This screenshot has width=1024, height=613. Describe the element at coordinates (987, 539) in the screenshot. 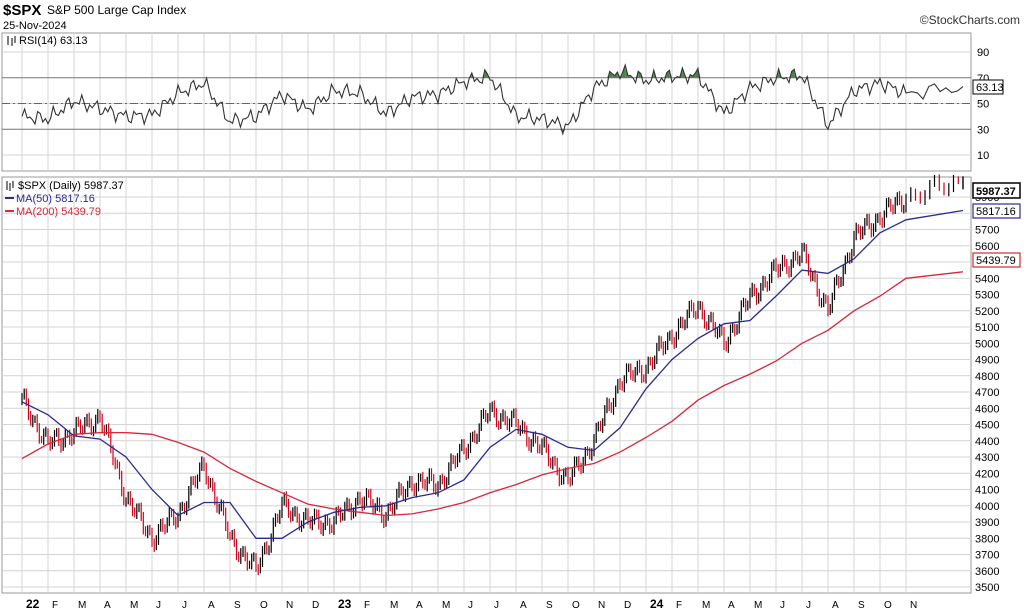

I see `price-tick-label: 3800` at that location.